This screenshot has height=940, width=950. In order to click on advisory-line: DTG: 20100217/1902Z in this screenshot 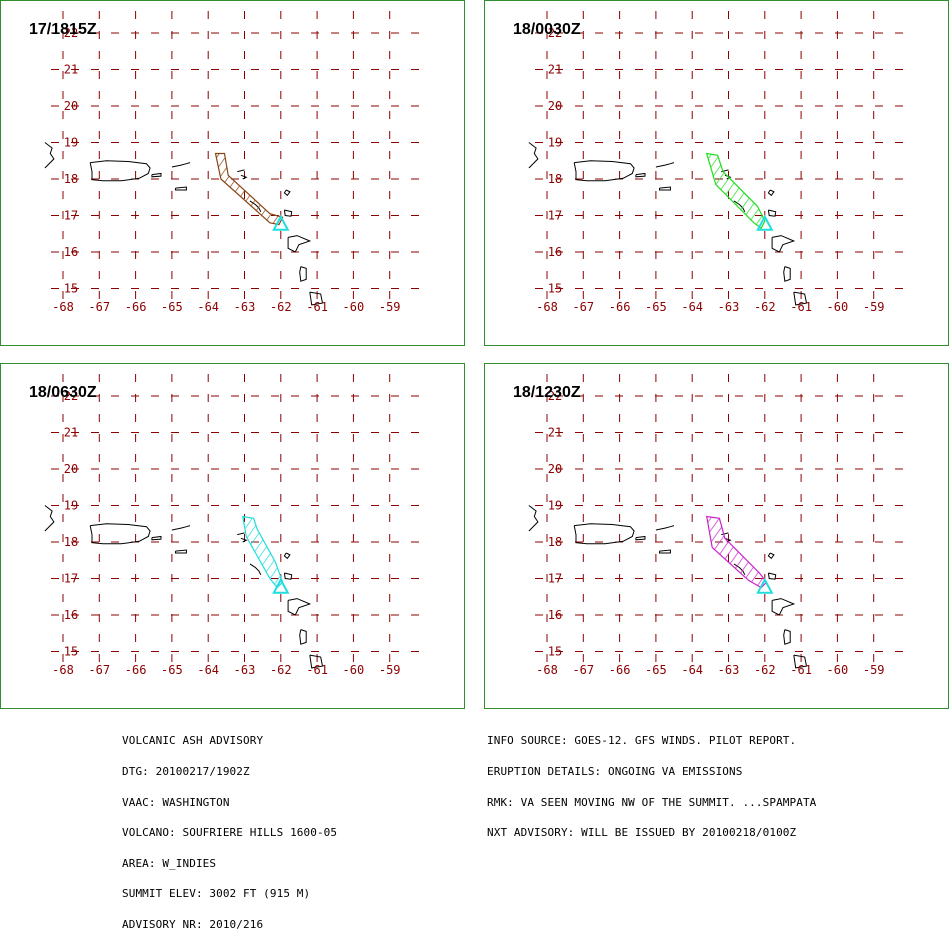, I will do `click(186, 771)`.